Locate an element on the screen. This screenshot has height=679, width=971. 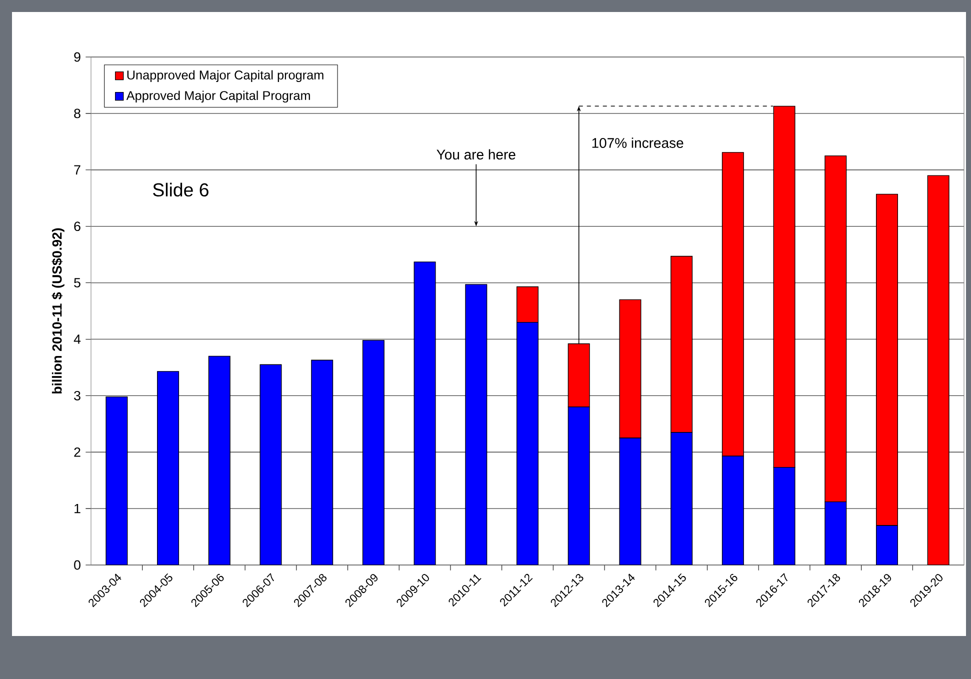
y-tick-label: 6 is located at coordinates (77, 227).